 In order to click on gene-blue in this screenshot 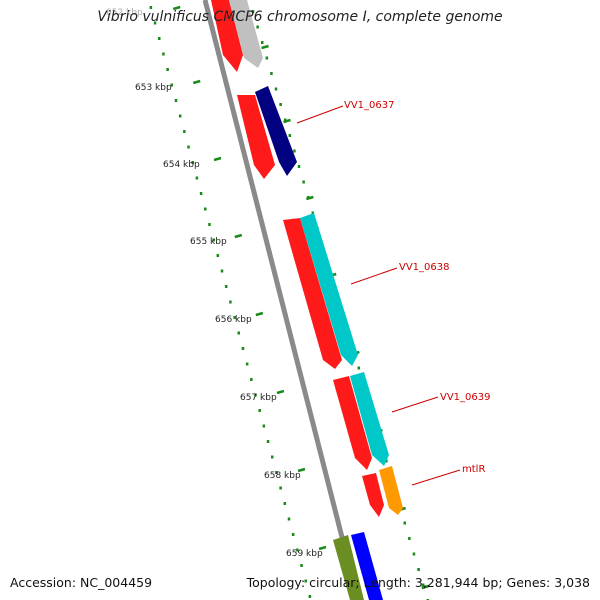, I will do `click(367, 566)`.